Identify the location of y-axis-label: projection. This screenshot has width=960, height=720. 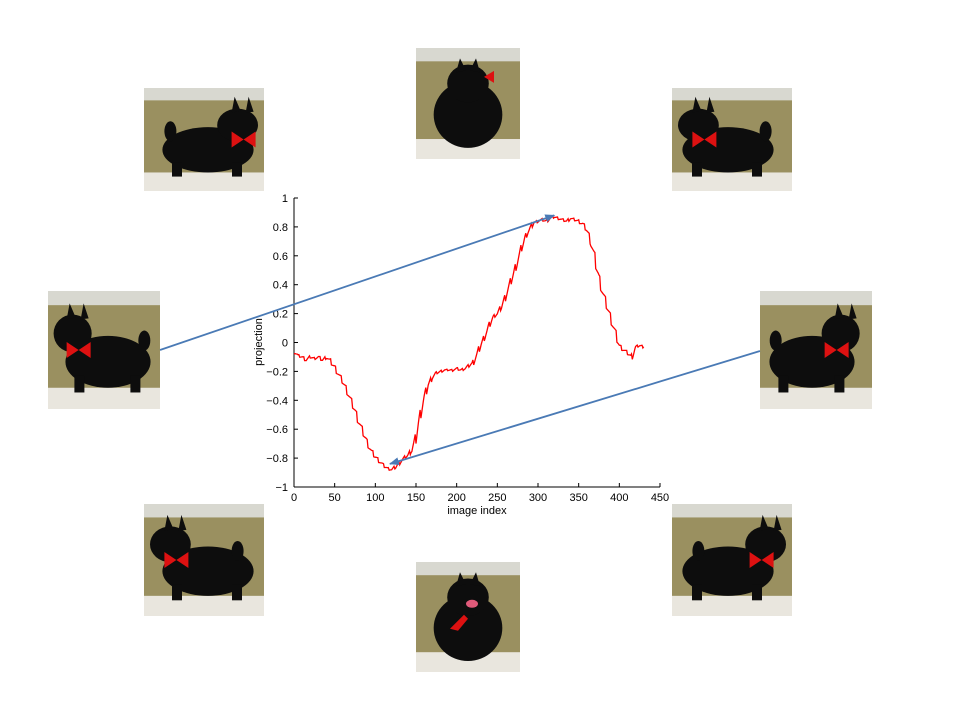
(259, 342).